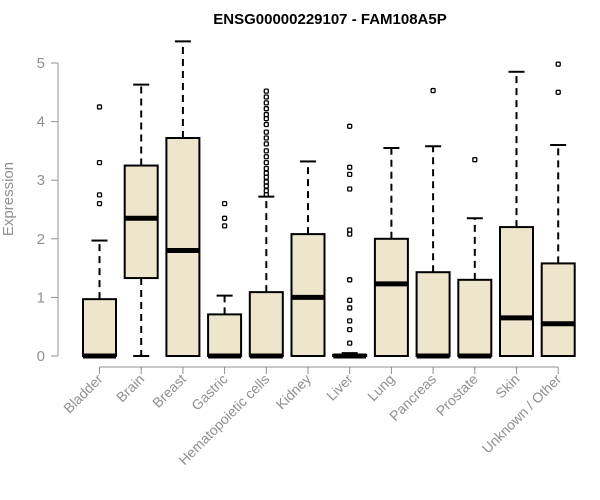 This screenshot has height=500, width=600. Describe the element at coordinates (41, 239) in the screenshot. I see `y-tick-label: 2` at that location.